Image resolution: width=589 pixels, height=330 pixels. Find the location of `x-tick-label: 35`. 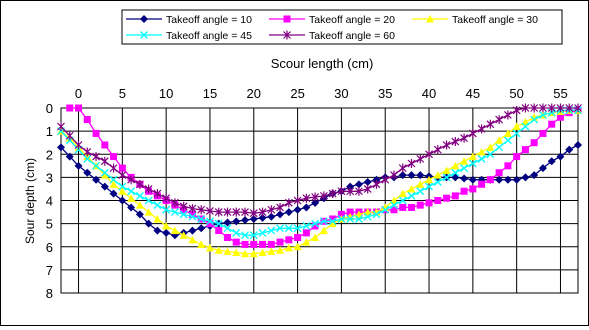

x-tick-label: 35 is located at coordinates (385, 93).